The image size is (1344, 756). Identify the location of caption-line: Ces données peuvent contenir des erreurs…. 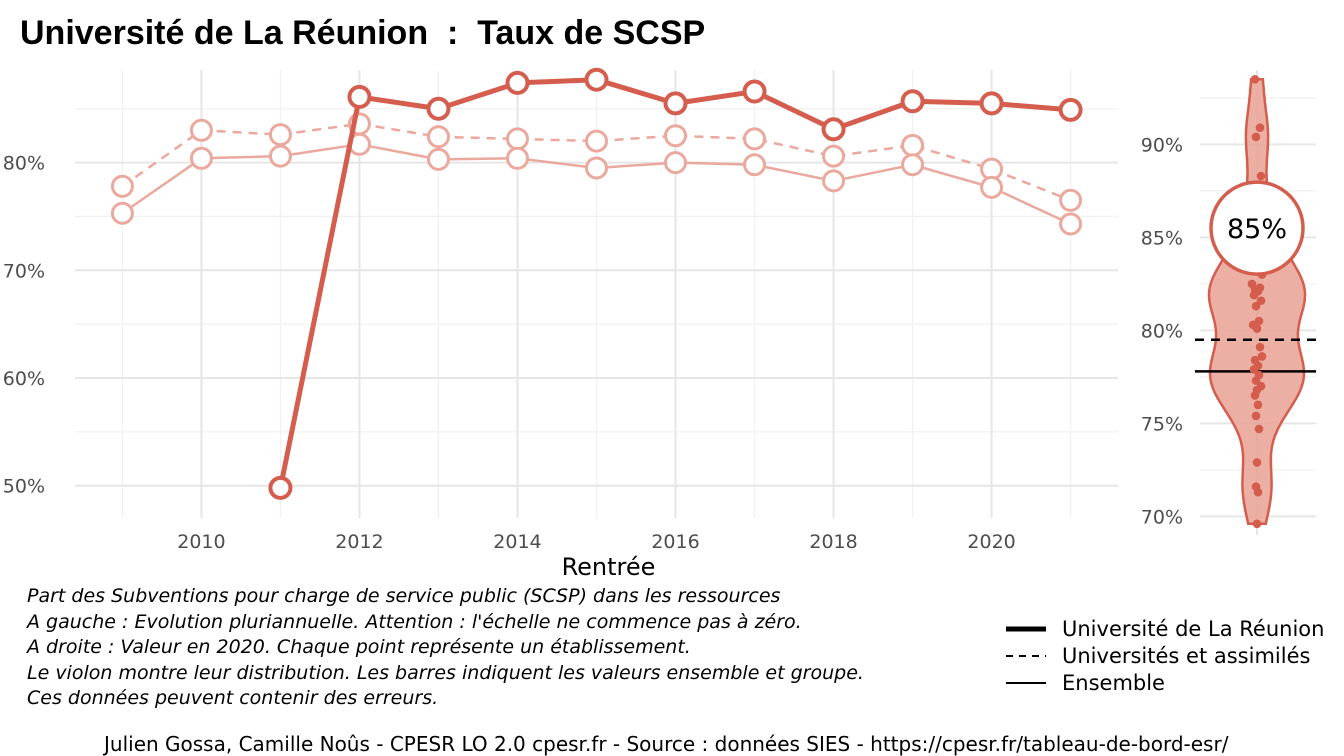
(233, 698).